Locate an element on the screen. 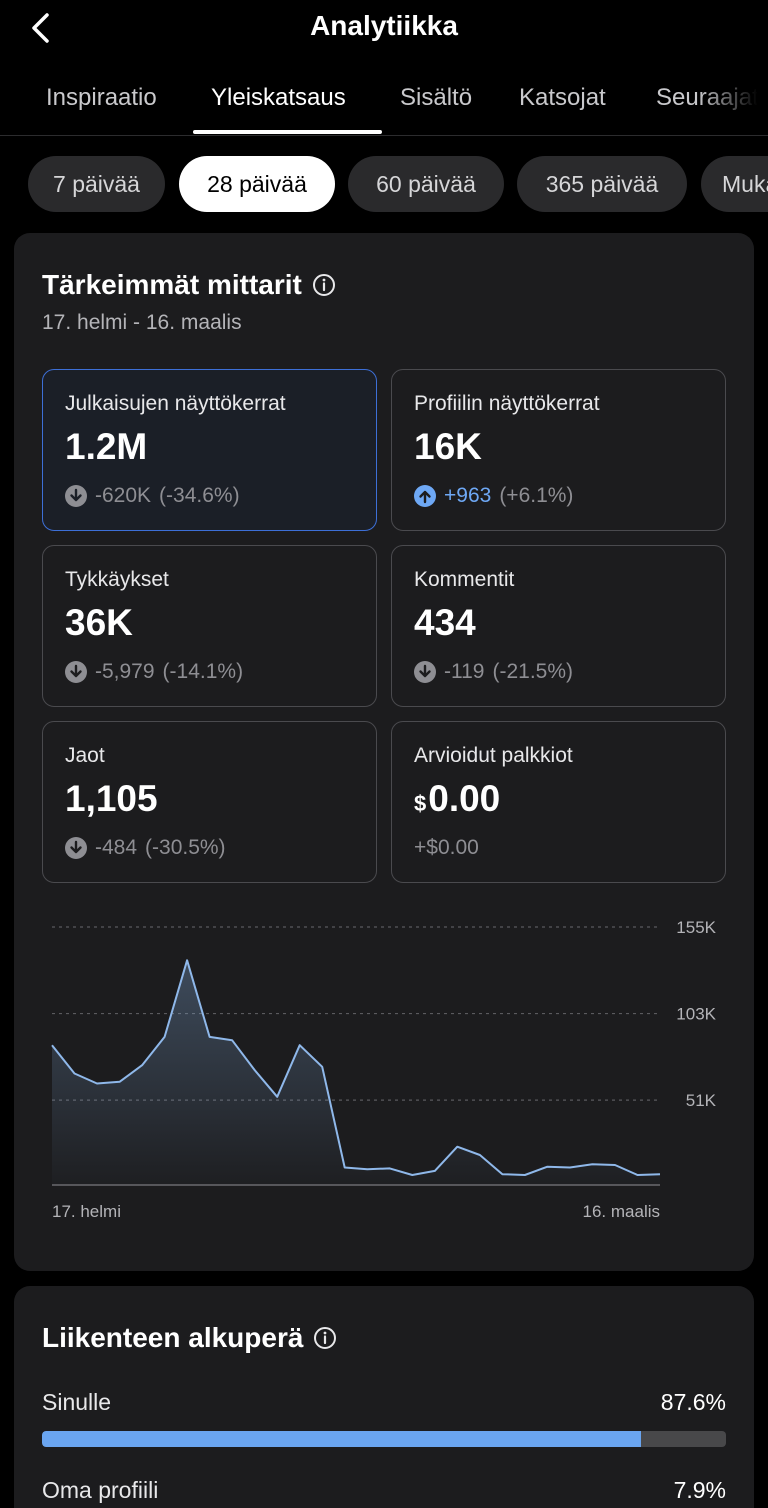 The image size is (768, 1508). chart-area-fill is located at coordinates (356, 1072).